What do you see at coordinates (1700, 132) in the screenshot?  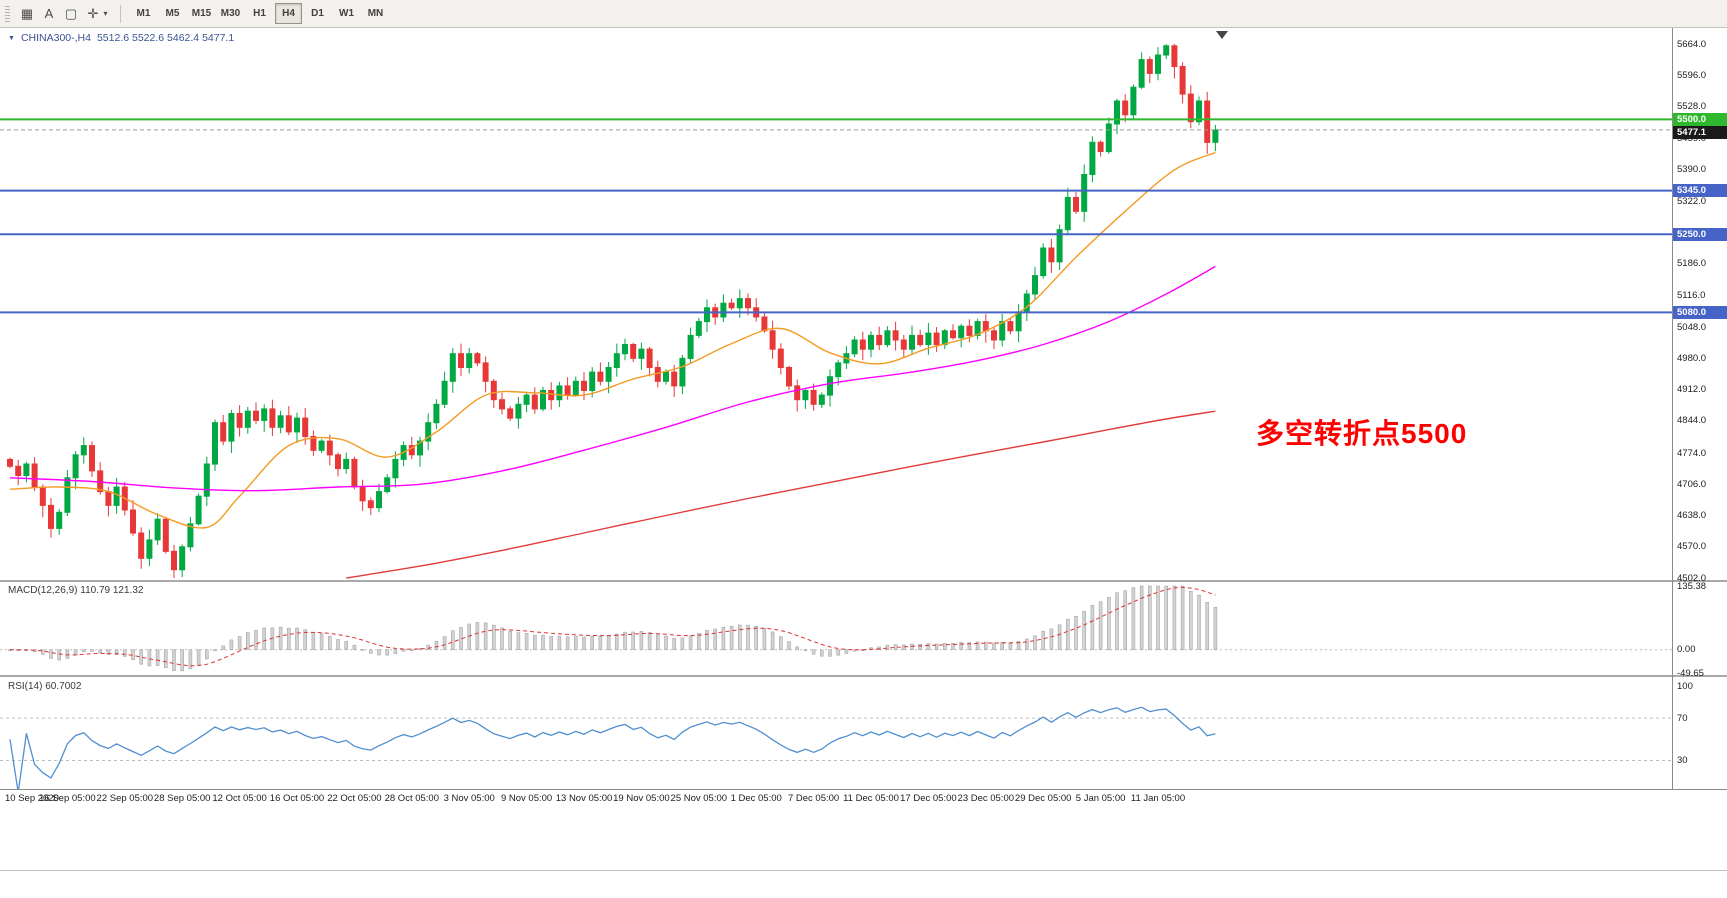 I see `price-badge-5477.1: 5477.1` at bounding box center [1700, 132].